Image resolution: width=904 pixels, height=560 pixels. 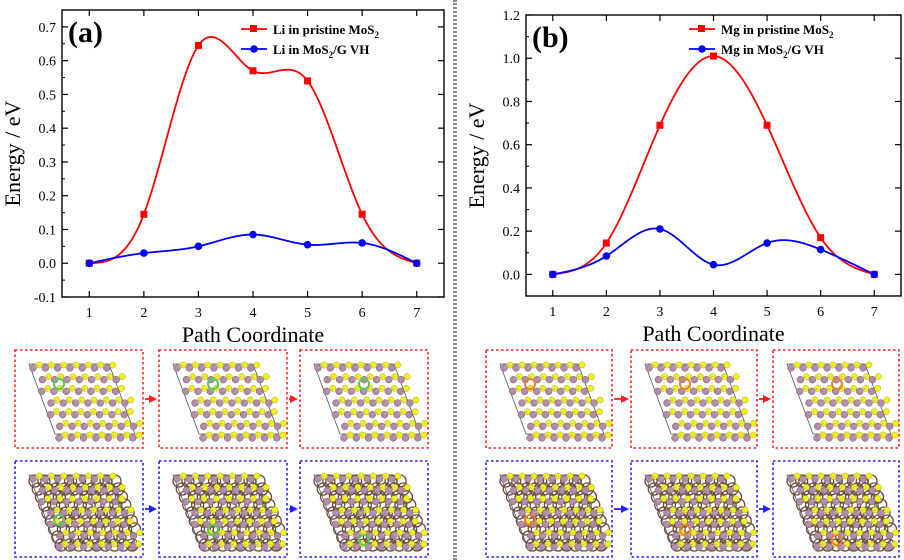 What do you see at coordinates (48, 230) in the screenshot?
I see `y-tick-label: 0.1` at bounding box center [48, 230].